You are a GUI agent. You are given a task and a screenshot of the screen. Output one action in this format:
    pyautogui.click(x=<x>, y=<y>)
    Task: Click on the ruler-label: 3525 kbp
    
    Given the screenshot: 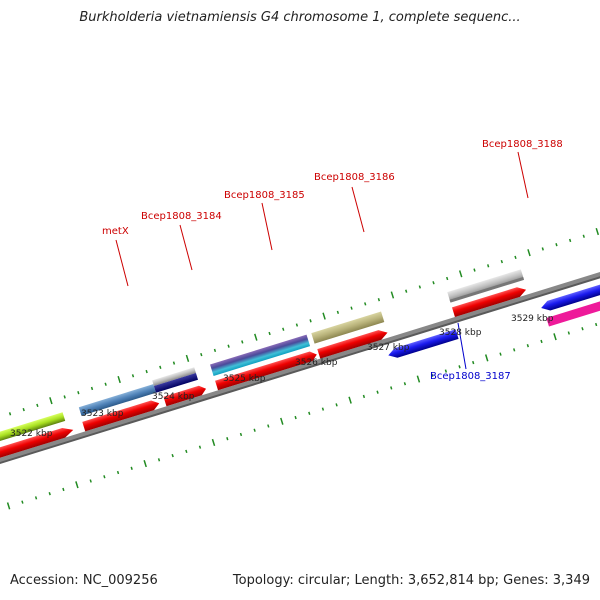 What is the action you would take?
    pyautogui.click(x=244, y=379)
    